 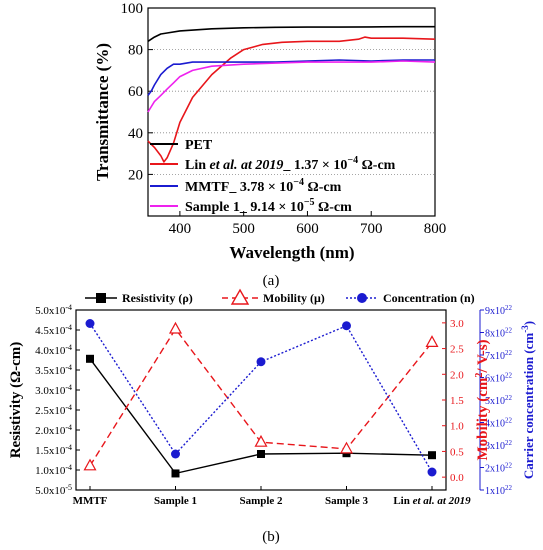 I want to click on plot-b-y3tick-label: 6x10²², so click(x=499, y=378).